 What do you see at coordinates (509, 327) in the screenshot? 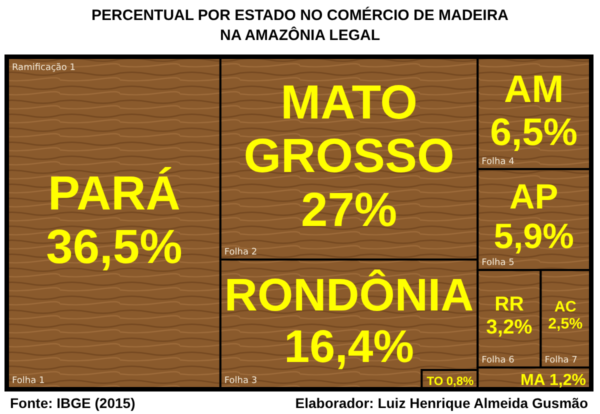
I see `data-label: 3,2%` at bounding box center [509, 327].